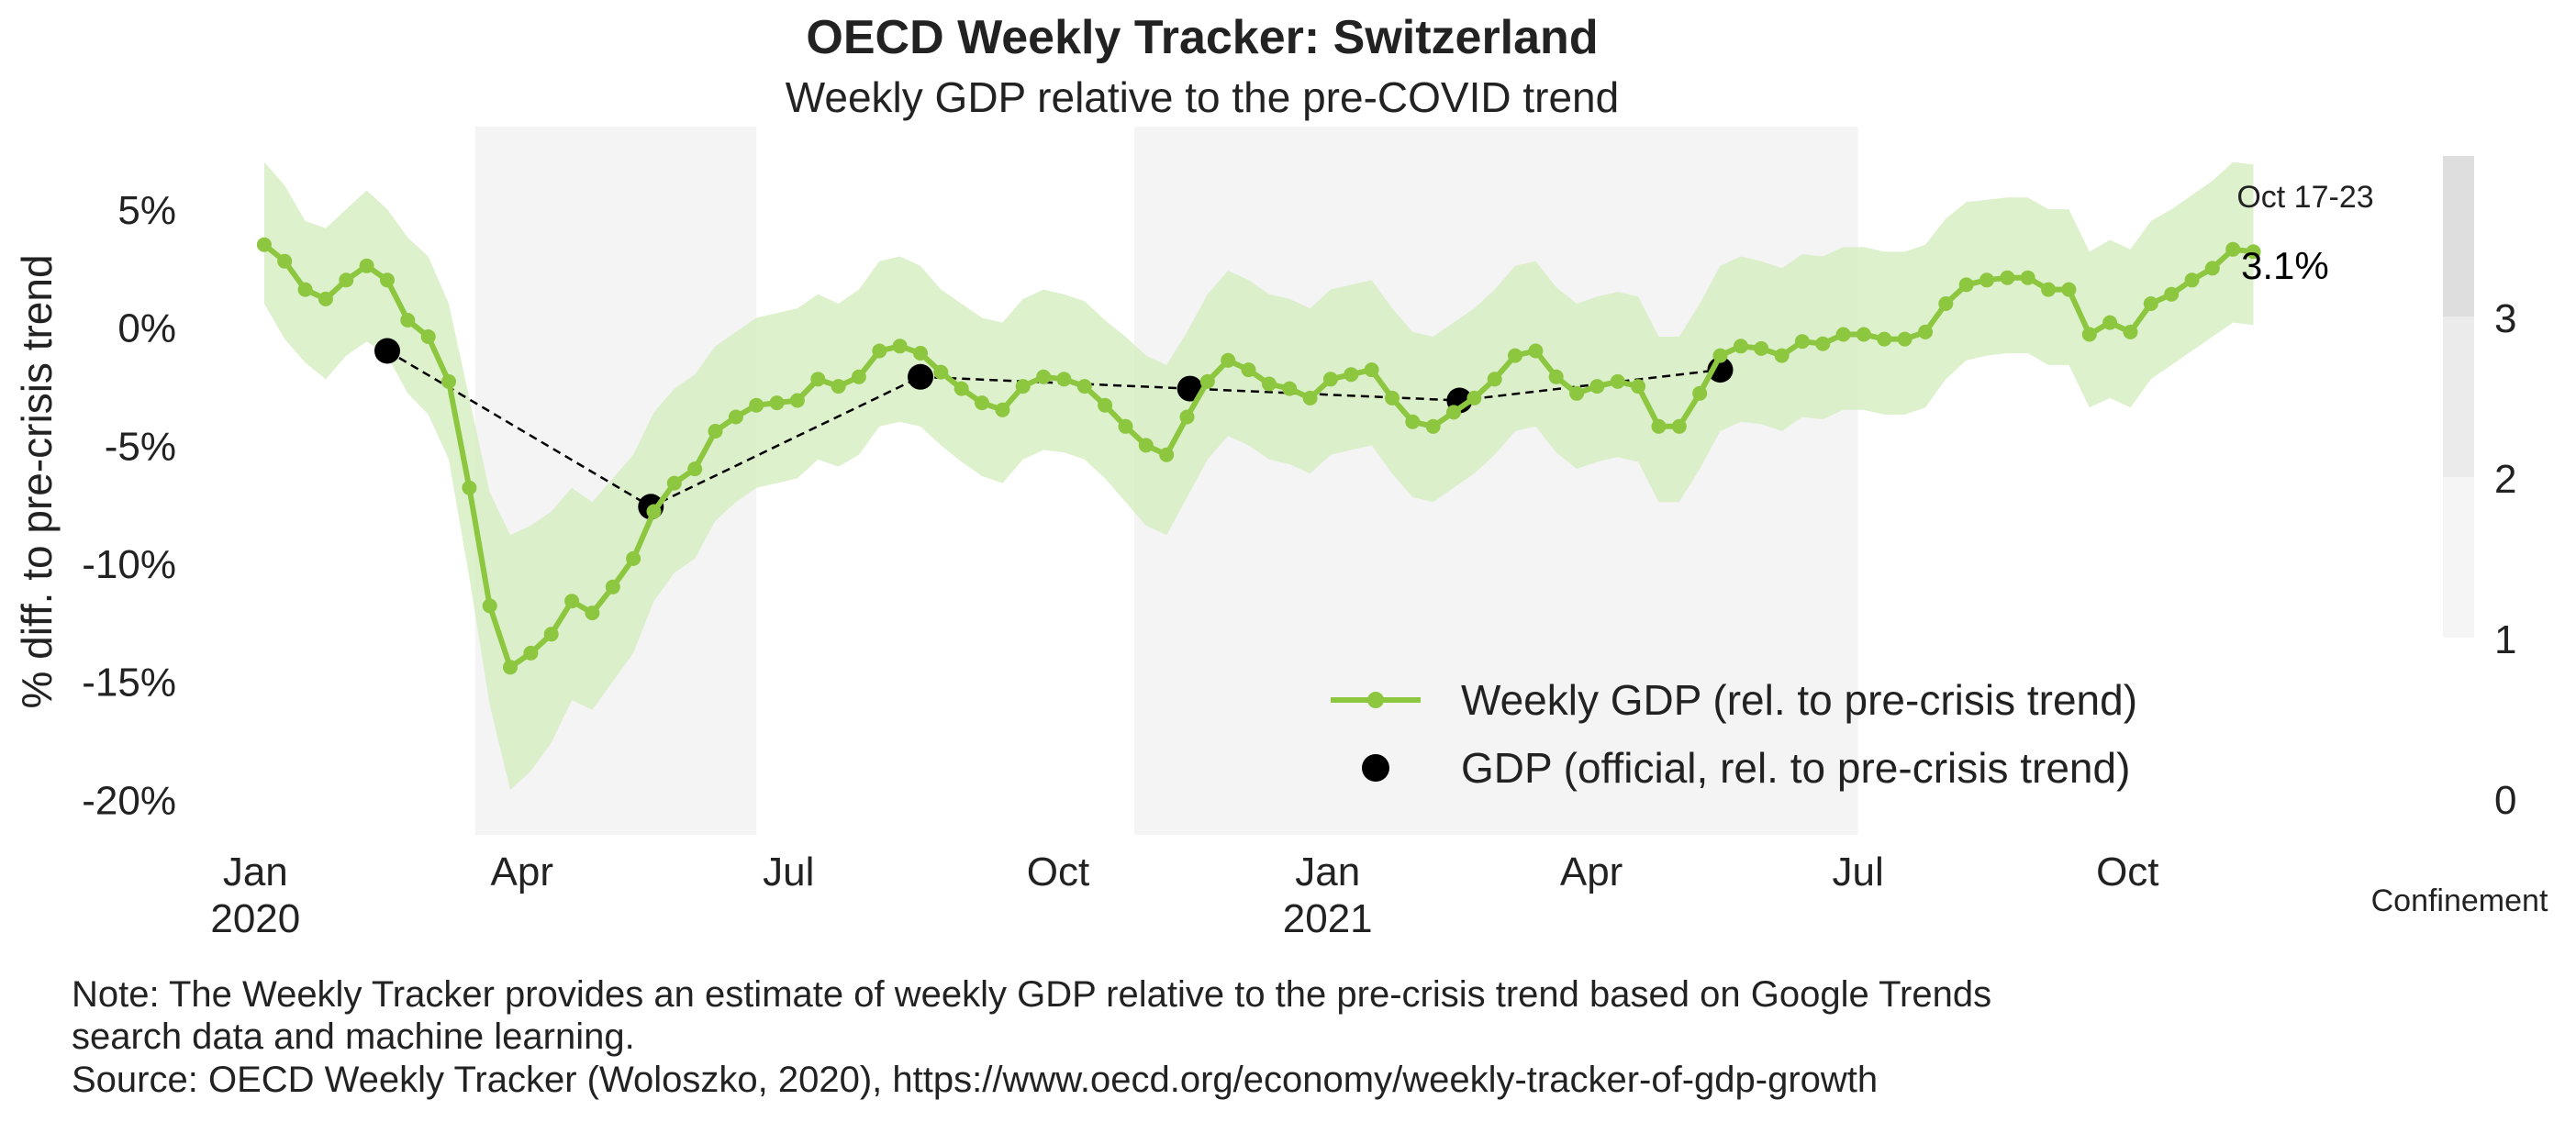 The width and height of the screenshot is (2576, 1122). I want to click on y-tick-label: 5%, so click(146, 211).